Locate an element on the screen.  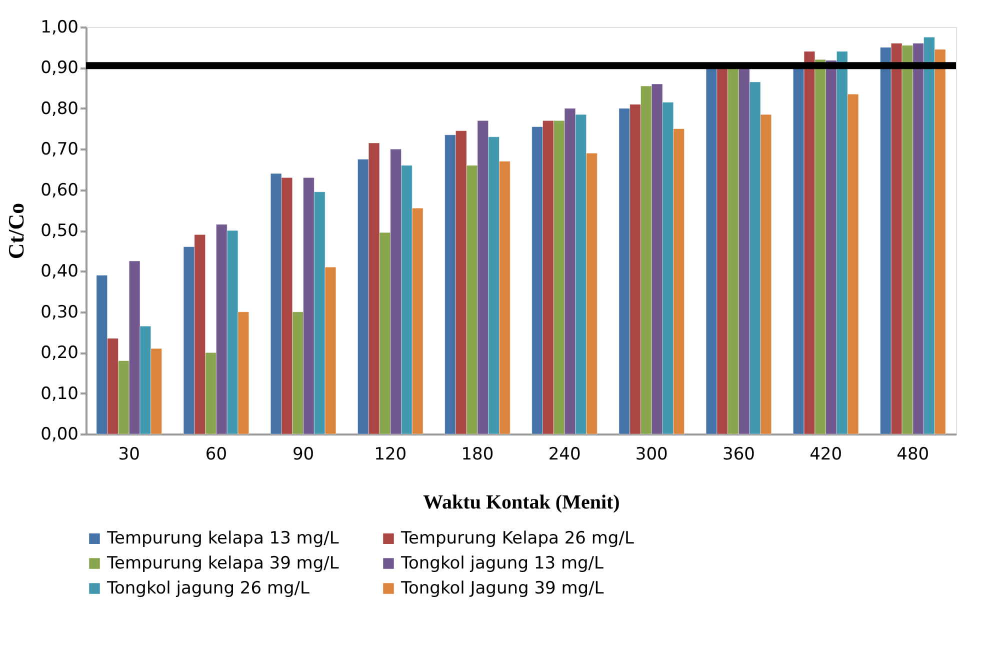
y-tick-label: 0,70 is located at coordinates (59, 150).